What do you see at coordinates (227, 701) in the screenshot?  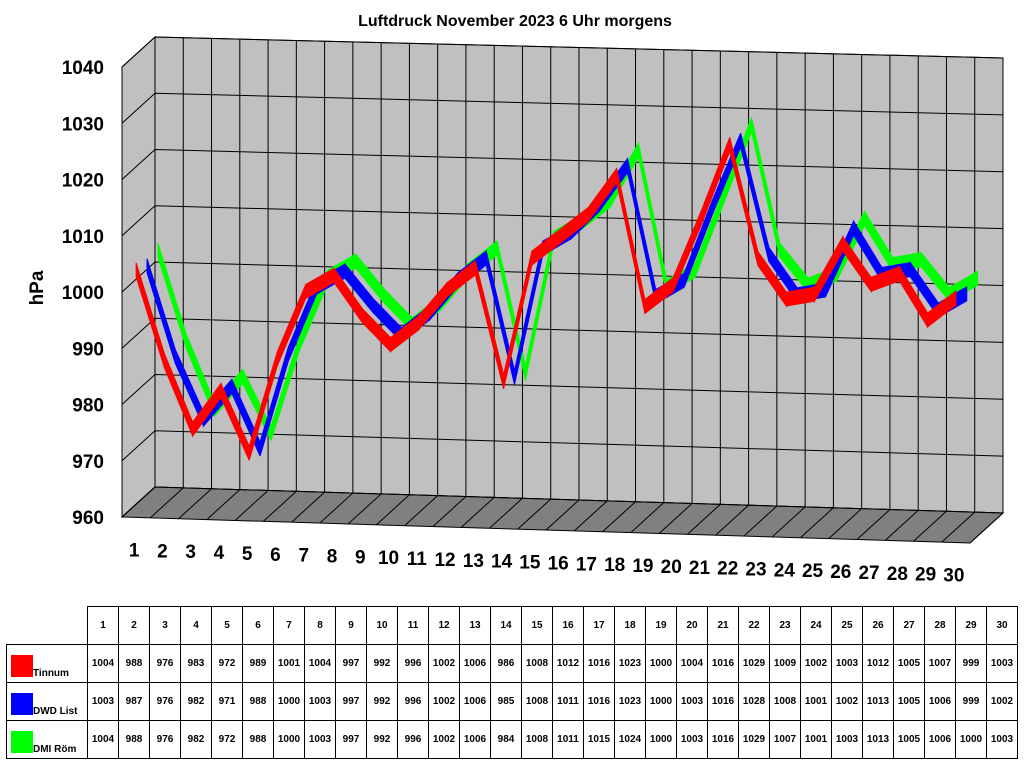 I see `table-cell: 971` at bounding box center [227, 701].